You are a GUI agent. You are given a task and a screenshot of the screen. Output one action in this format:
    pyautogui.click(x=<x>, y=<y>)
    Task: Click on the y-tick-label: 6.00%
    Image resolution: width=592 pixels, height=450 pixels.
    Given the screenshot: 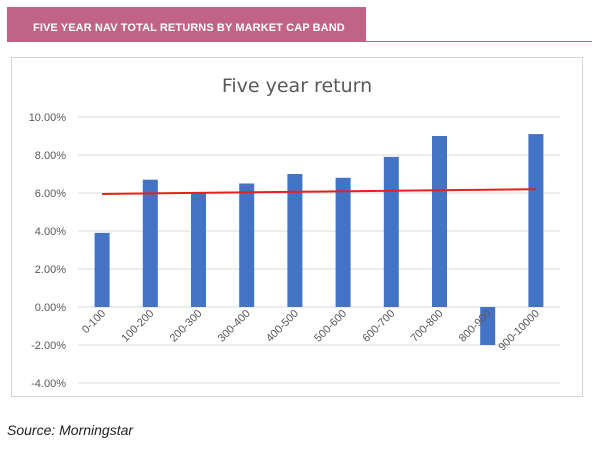 What is the action you would take?
    pyautogui.click(x=50, y=194)
    